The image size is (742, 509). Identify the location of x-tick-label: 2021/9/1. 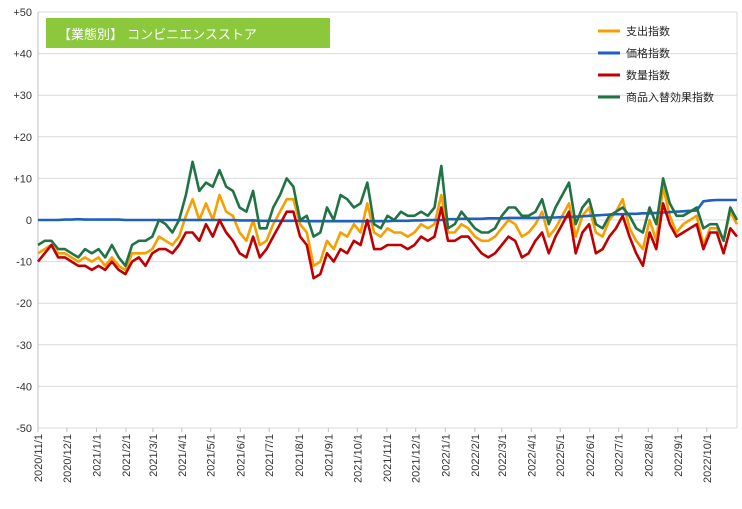
(329, 455).